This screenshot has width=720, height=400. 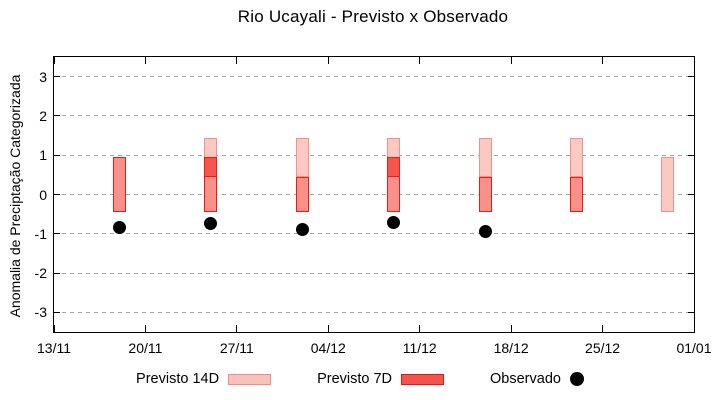 I want to click on legend: Previsto 14D Previsto 7D Observado, so click(x=360, y=379).